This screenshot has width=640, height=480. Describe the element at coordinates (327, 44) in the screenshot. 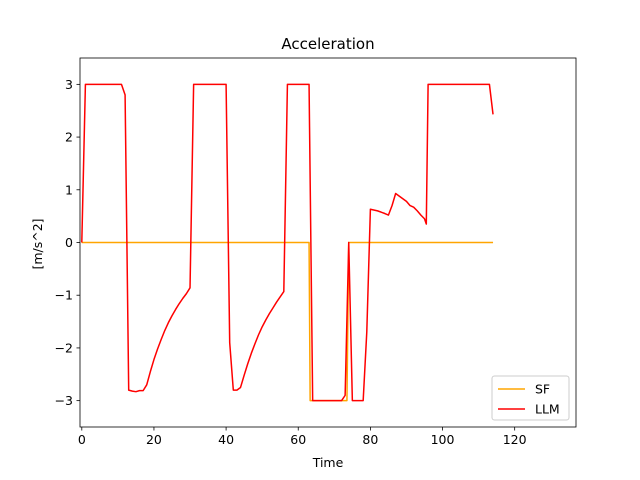

I see `chart-title: Acceleration` at that location.